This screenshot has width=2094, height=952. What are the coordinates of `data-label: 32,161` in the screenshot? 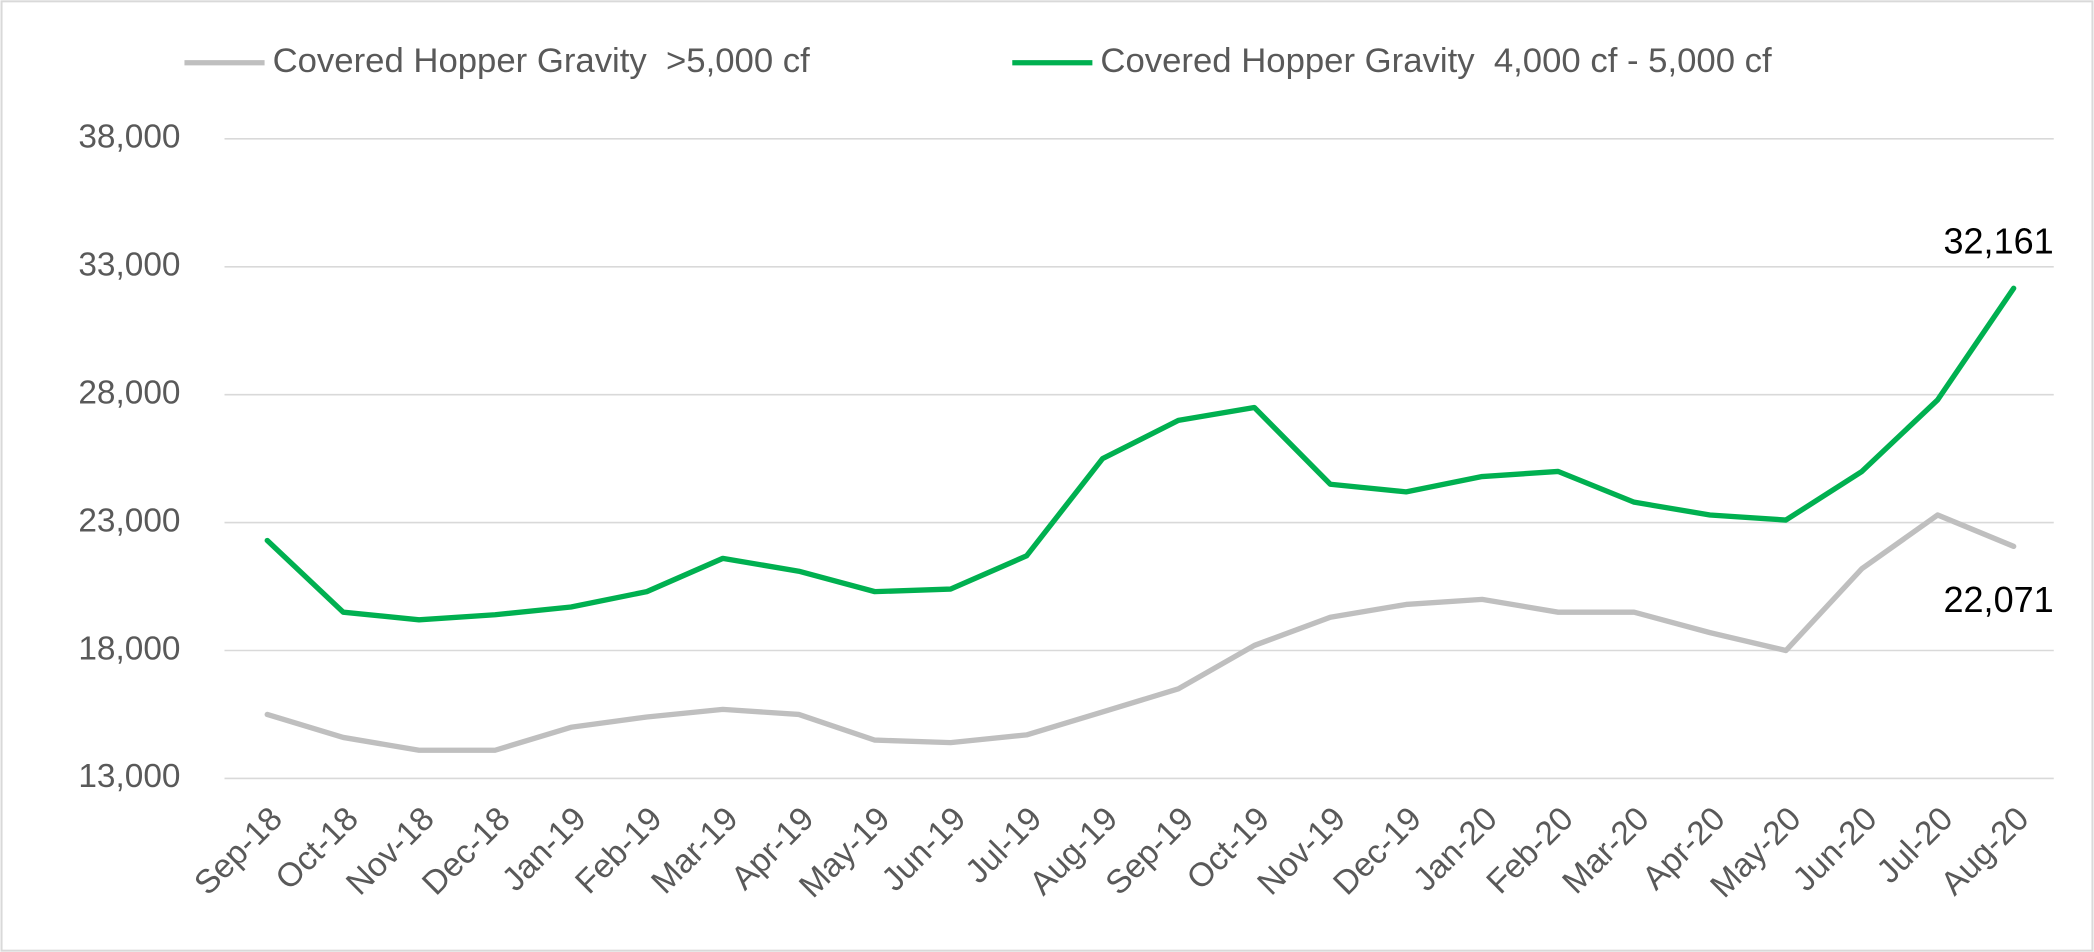 It's located at (1998, 241).